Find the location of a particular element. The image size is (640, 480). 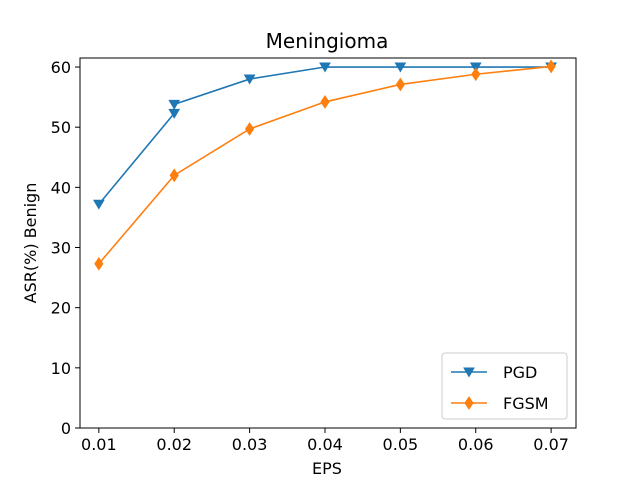

y-tick-label: 10 is located at coordinates (61, 368).